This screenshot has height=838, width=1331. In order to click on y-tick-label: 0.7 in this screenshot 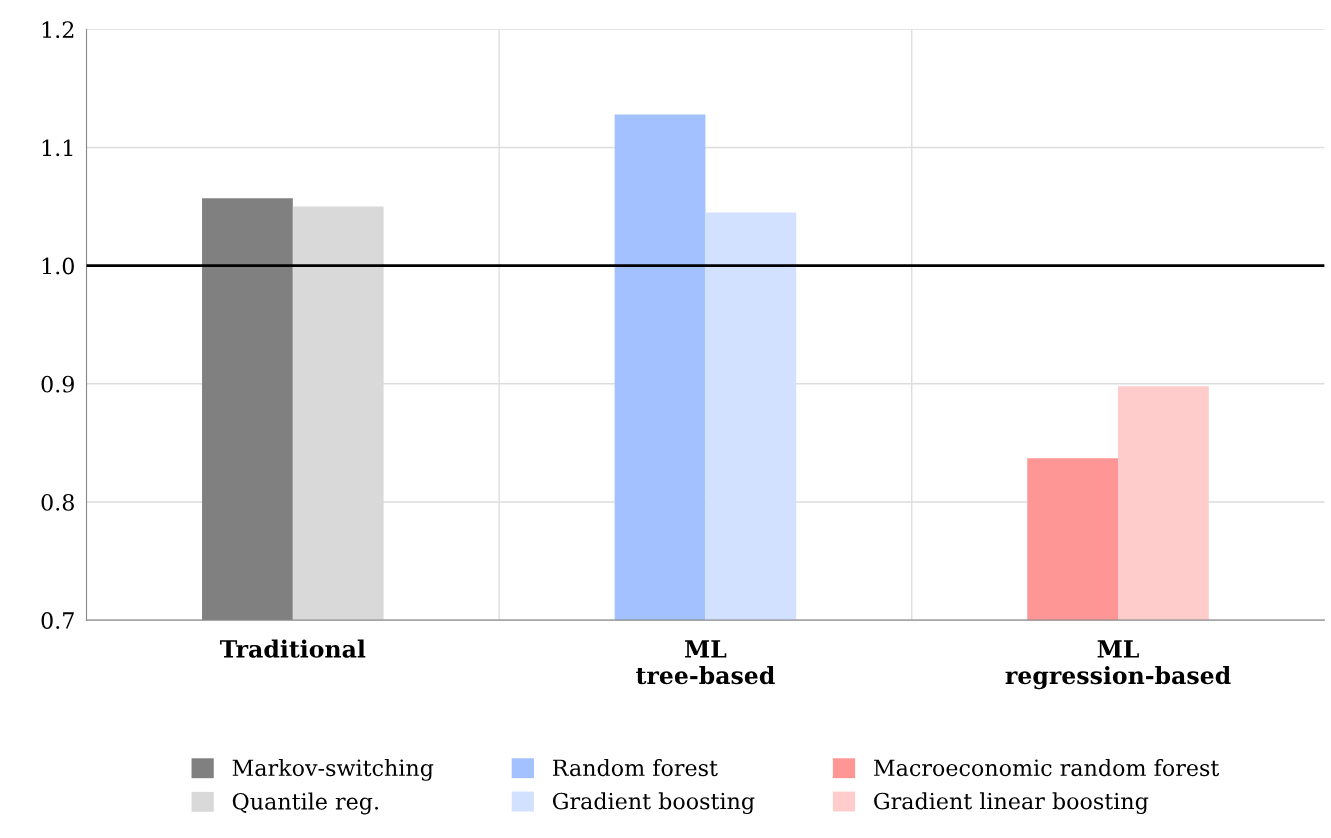, I will do `click(57, 620)`.